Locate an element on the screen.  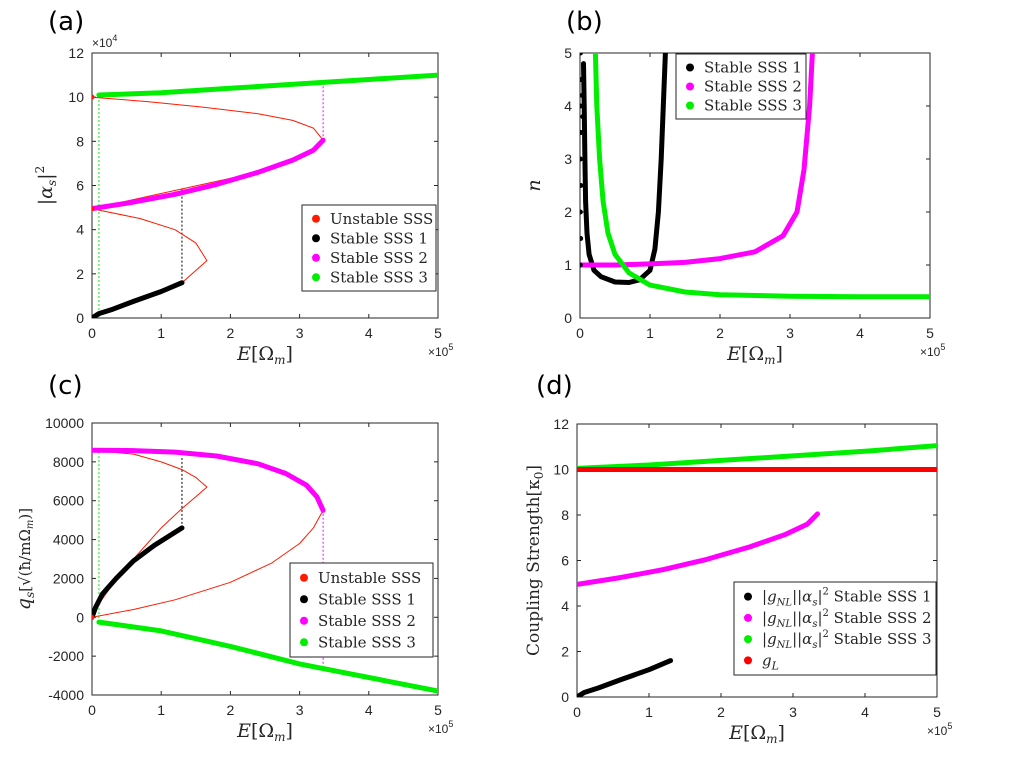
y-axis-label: Coupling Strength[κ0] is located at coordinates (535, 560).